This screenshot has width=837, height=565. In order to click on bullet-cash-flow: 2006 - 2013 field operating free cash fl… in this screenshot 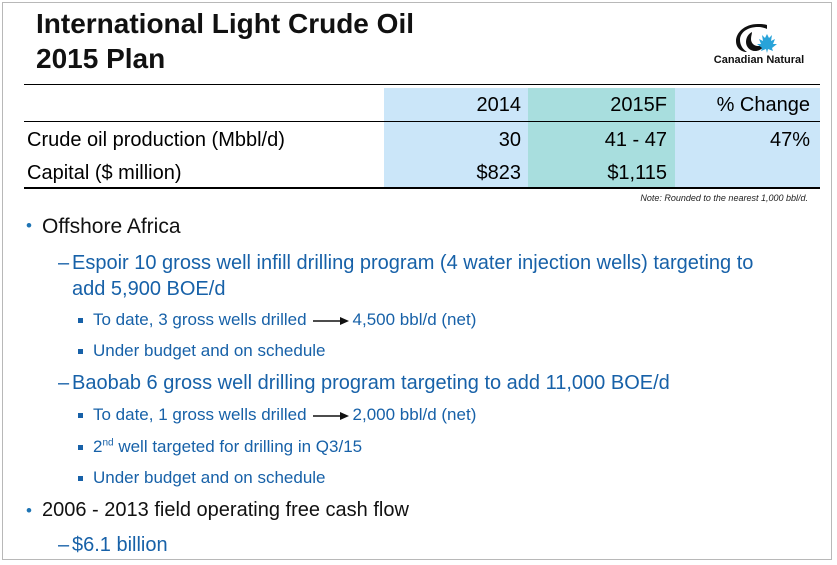, I will do `click(225, 510)`.